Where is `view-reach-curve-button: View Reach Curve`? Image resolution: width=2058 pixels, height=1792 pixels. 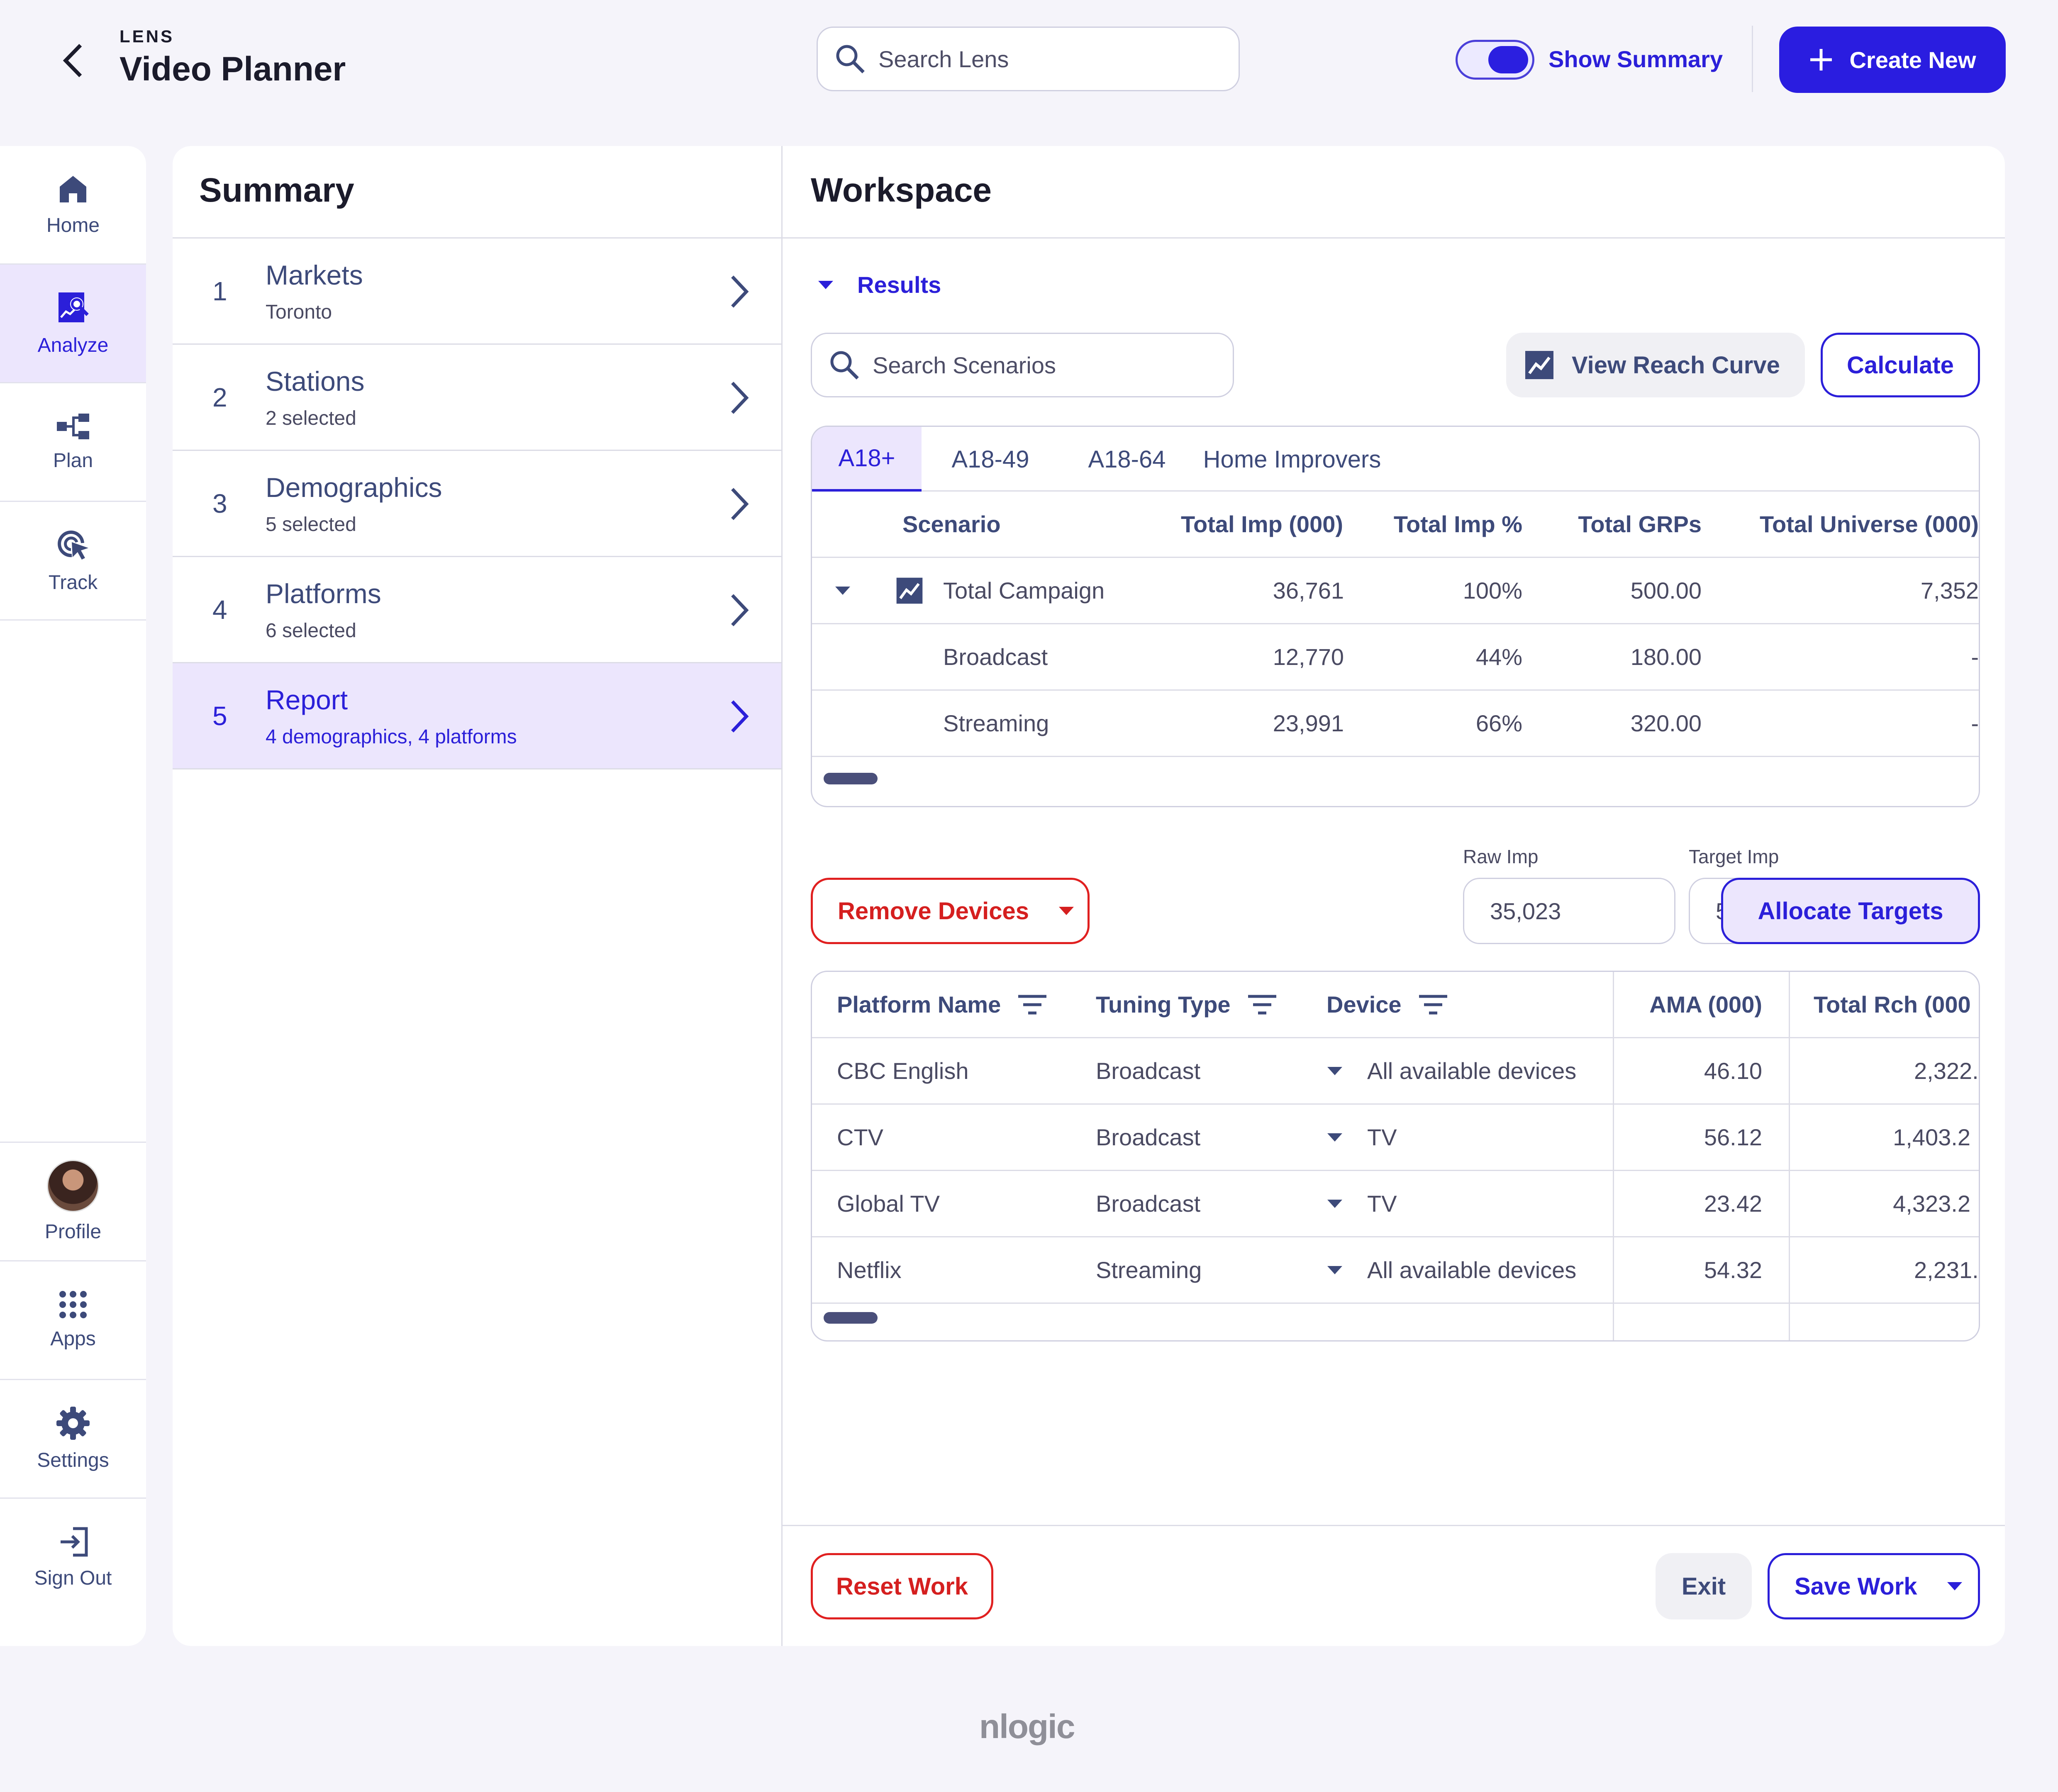 view-reach-curve-button: View Reach Curve is located at coordinates (1655, 365).